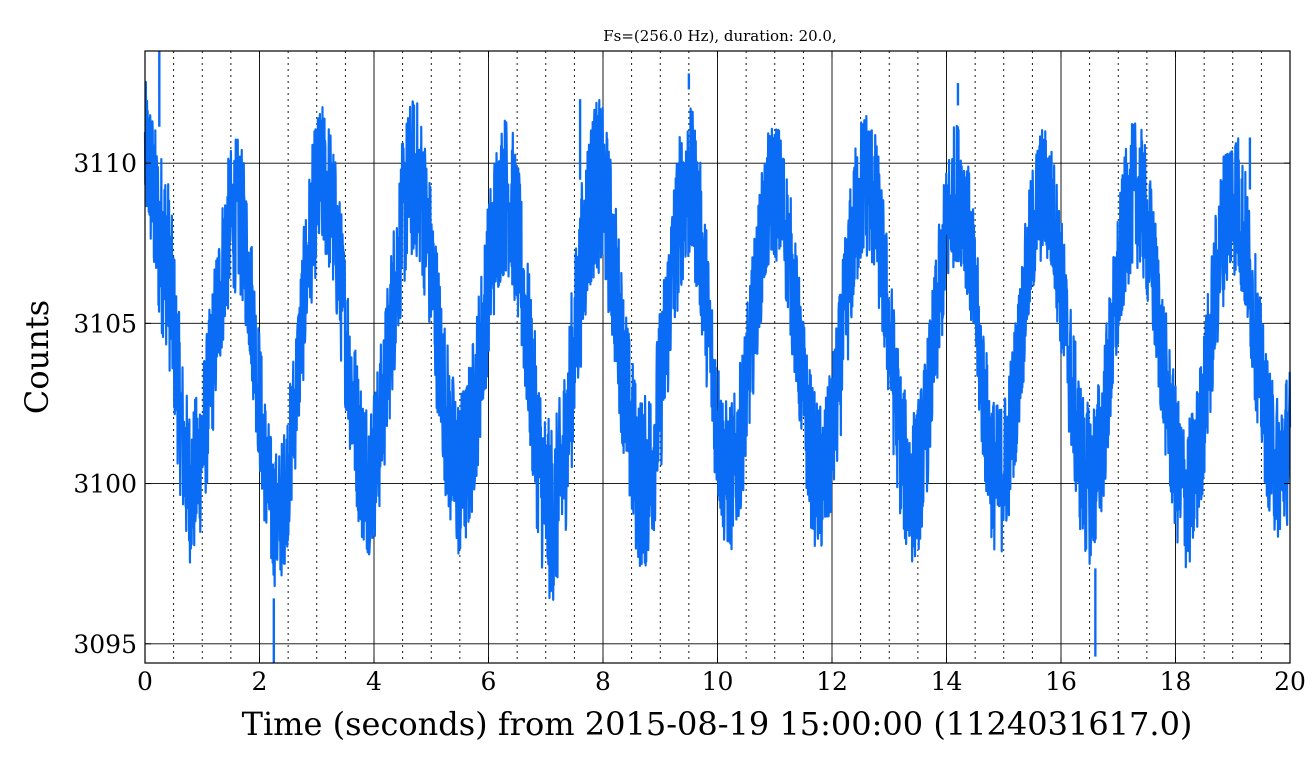 The height and width of the screenshot is (761, 1312). What do you see at coordinates (1290, 681) in the screenshot?
I see `x-tick-label: 20` at bounding box center [1290, 681].